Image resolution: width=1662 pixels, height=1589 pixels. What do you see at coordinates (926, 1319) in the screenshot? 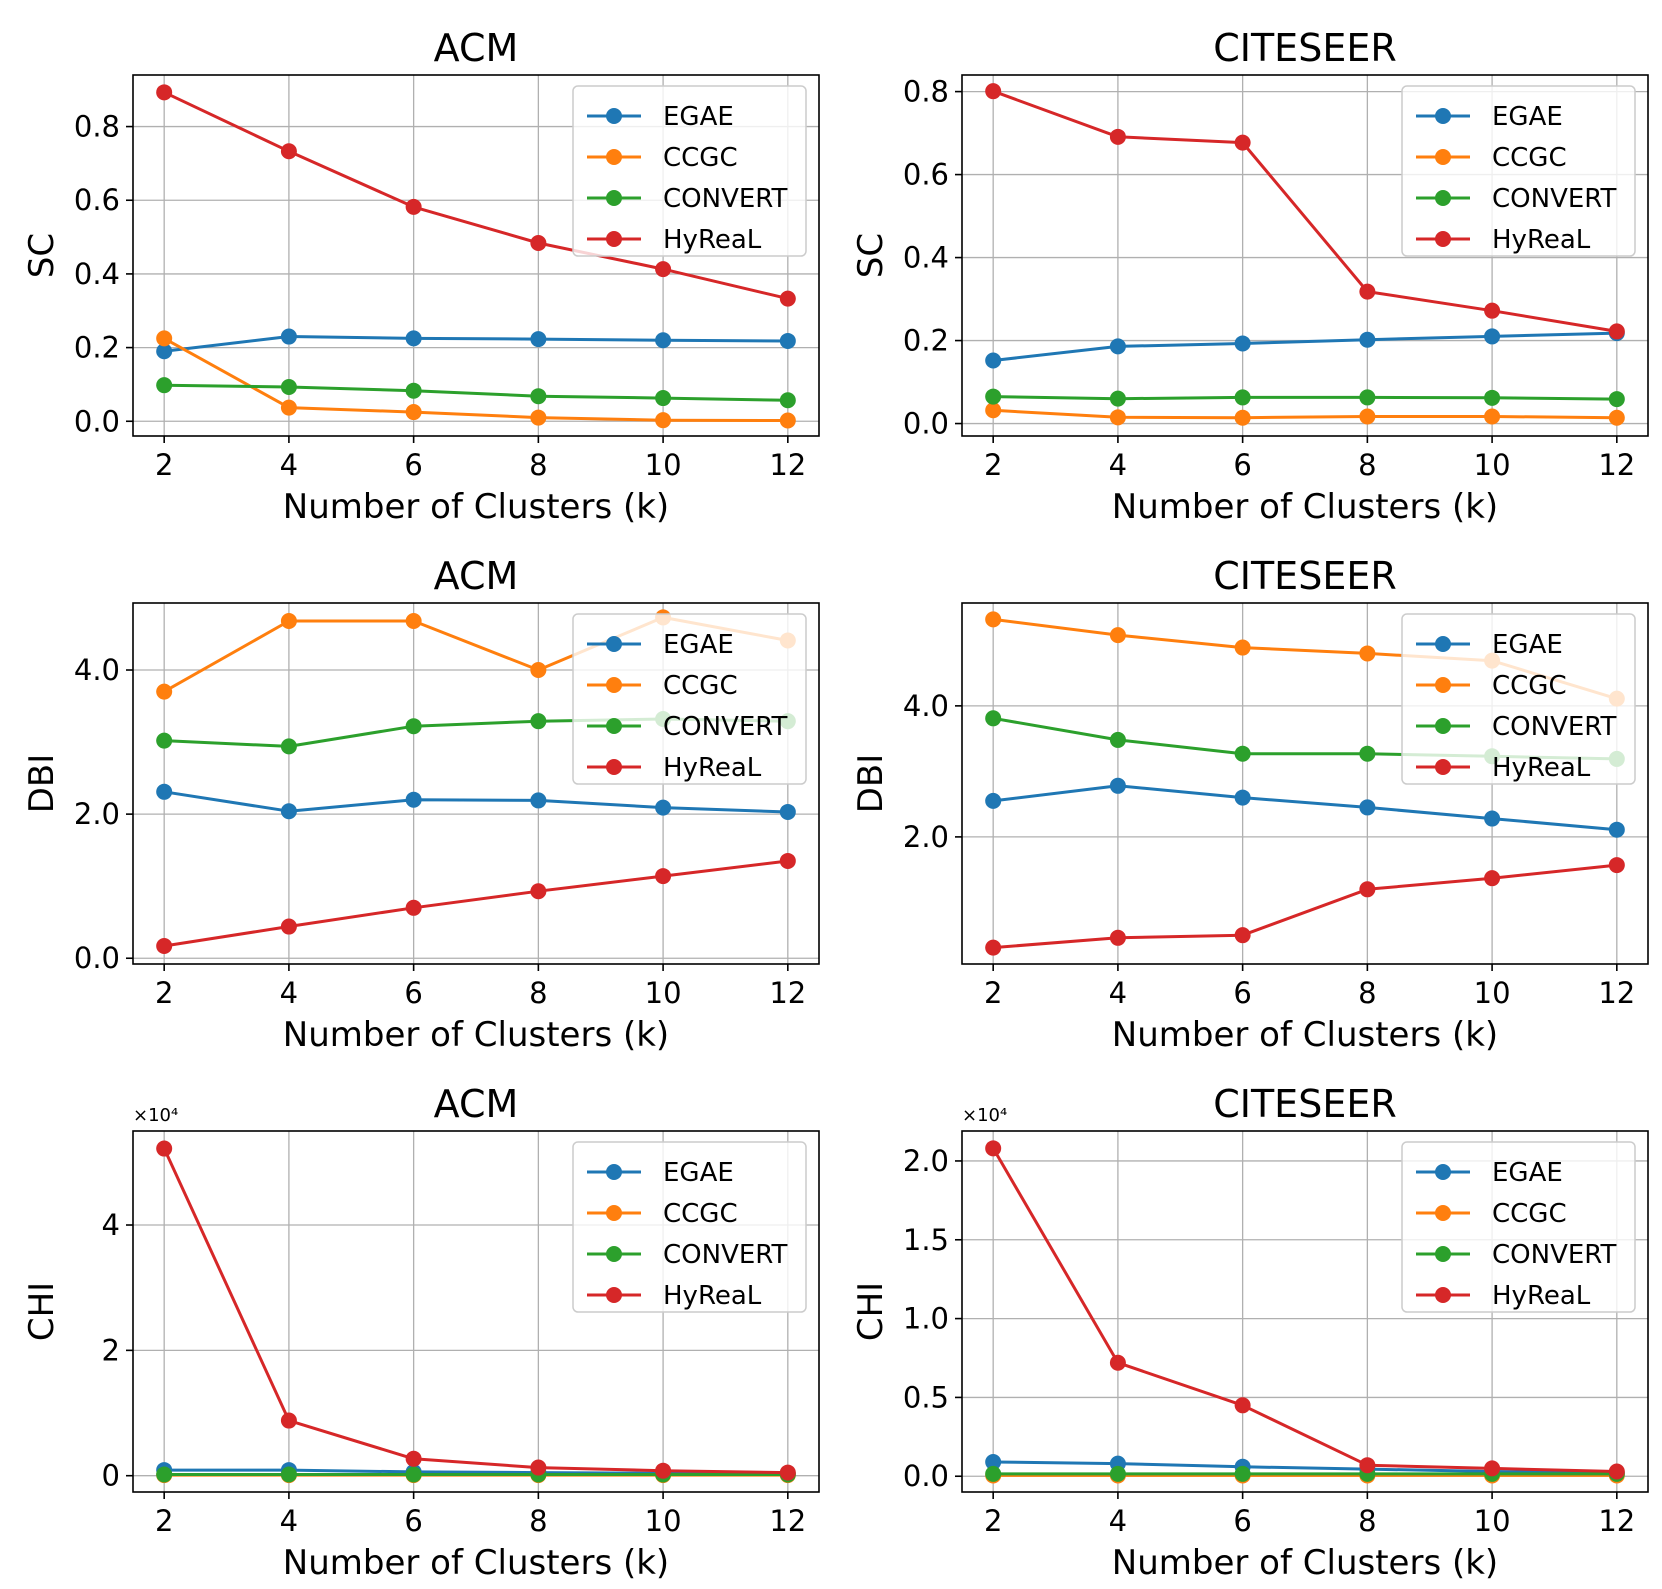
I see `y-tick-label: 1.0` at bounding box center [926, 1319].